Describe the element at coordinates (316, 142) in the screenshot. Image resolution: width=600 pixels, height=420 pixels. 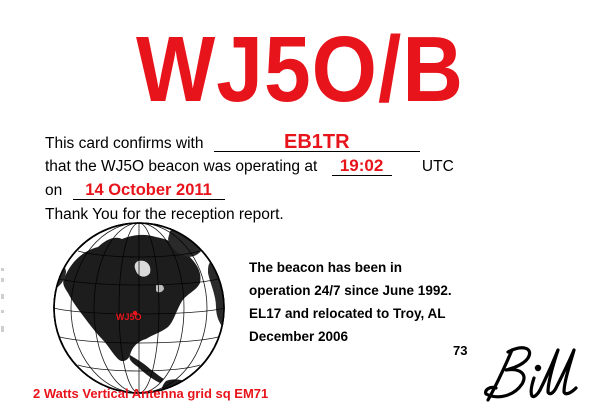
I see `station-callsign-field: EB1TR` at that location.